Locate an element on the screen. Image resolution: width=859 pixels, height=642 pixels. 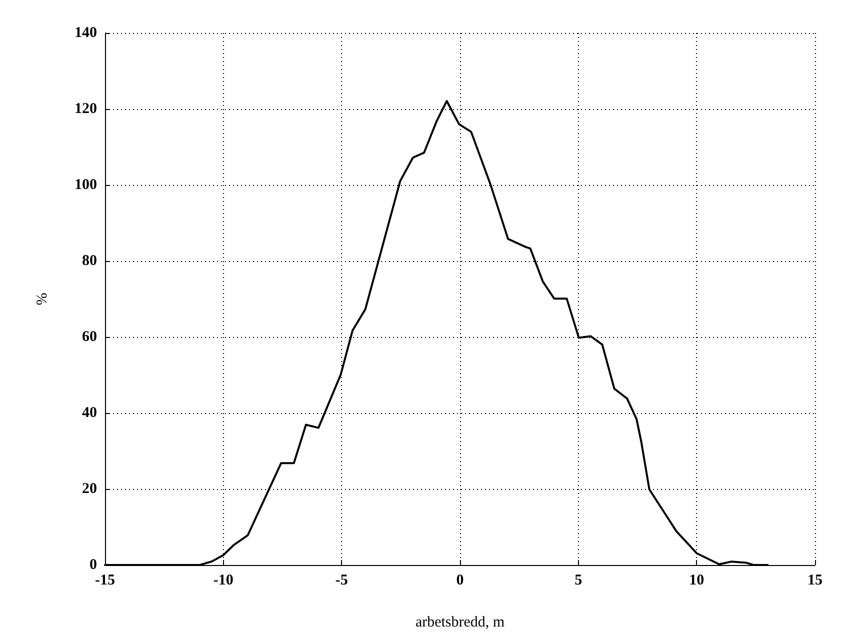
y-tick-label: 20 is located at coordinates (89, 489).